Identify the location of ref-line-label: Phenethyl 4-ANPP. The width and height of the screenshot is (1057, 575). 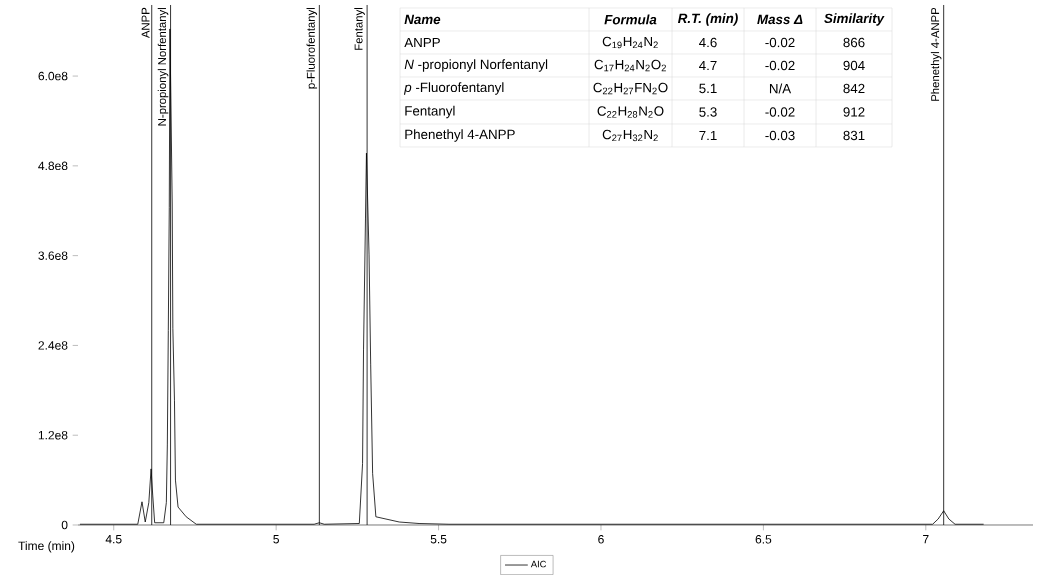
(936, 54).